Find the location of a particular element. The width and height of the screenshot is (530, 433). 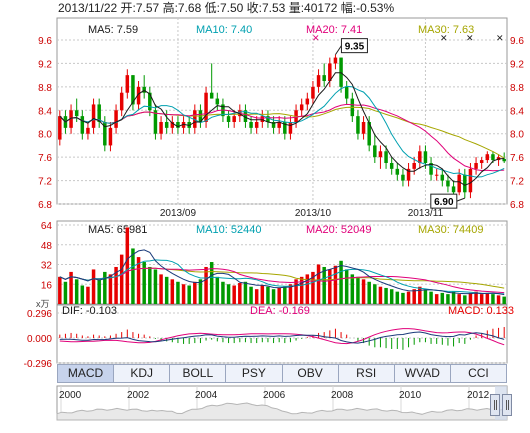

macd-dif-line is located at coordinates (282, 337).